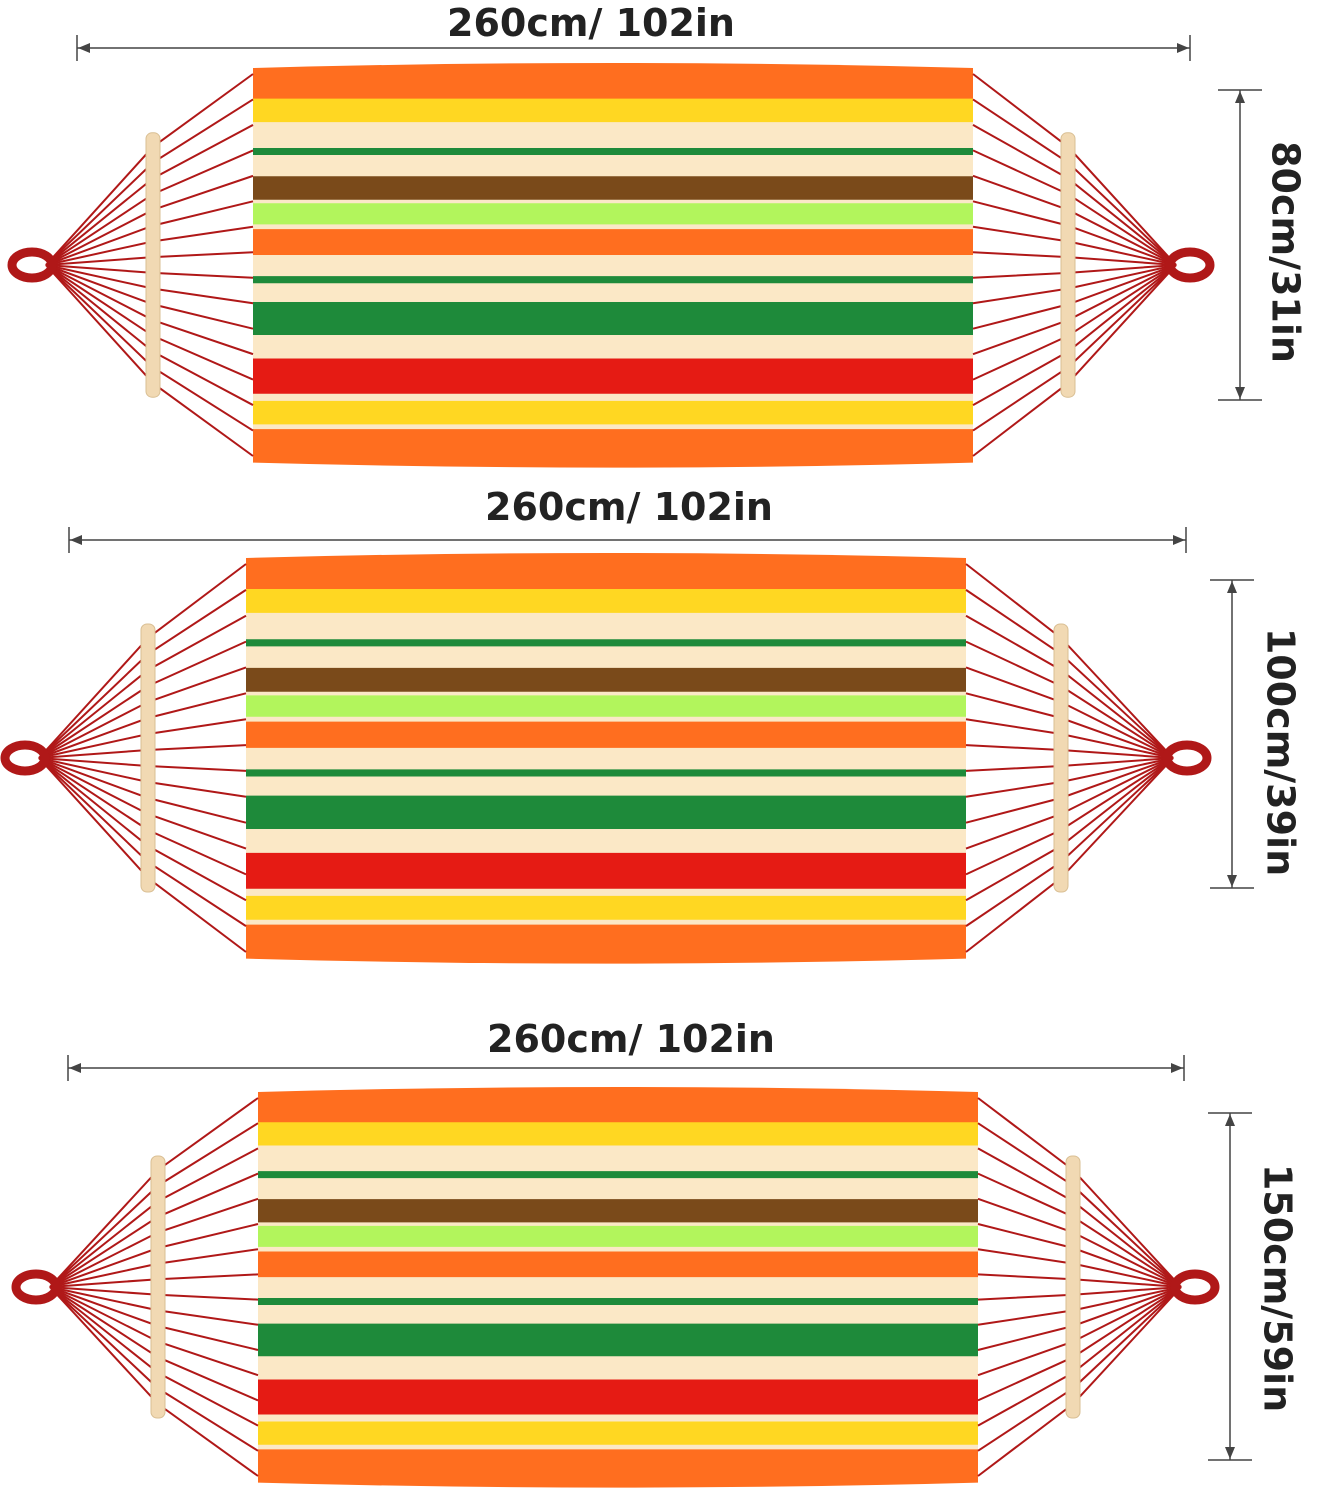 Image resolution: width=1317 pixels, height=1500 pixels. I want to click on height-label: 80cm/31in, so click(1286, 252).